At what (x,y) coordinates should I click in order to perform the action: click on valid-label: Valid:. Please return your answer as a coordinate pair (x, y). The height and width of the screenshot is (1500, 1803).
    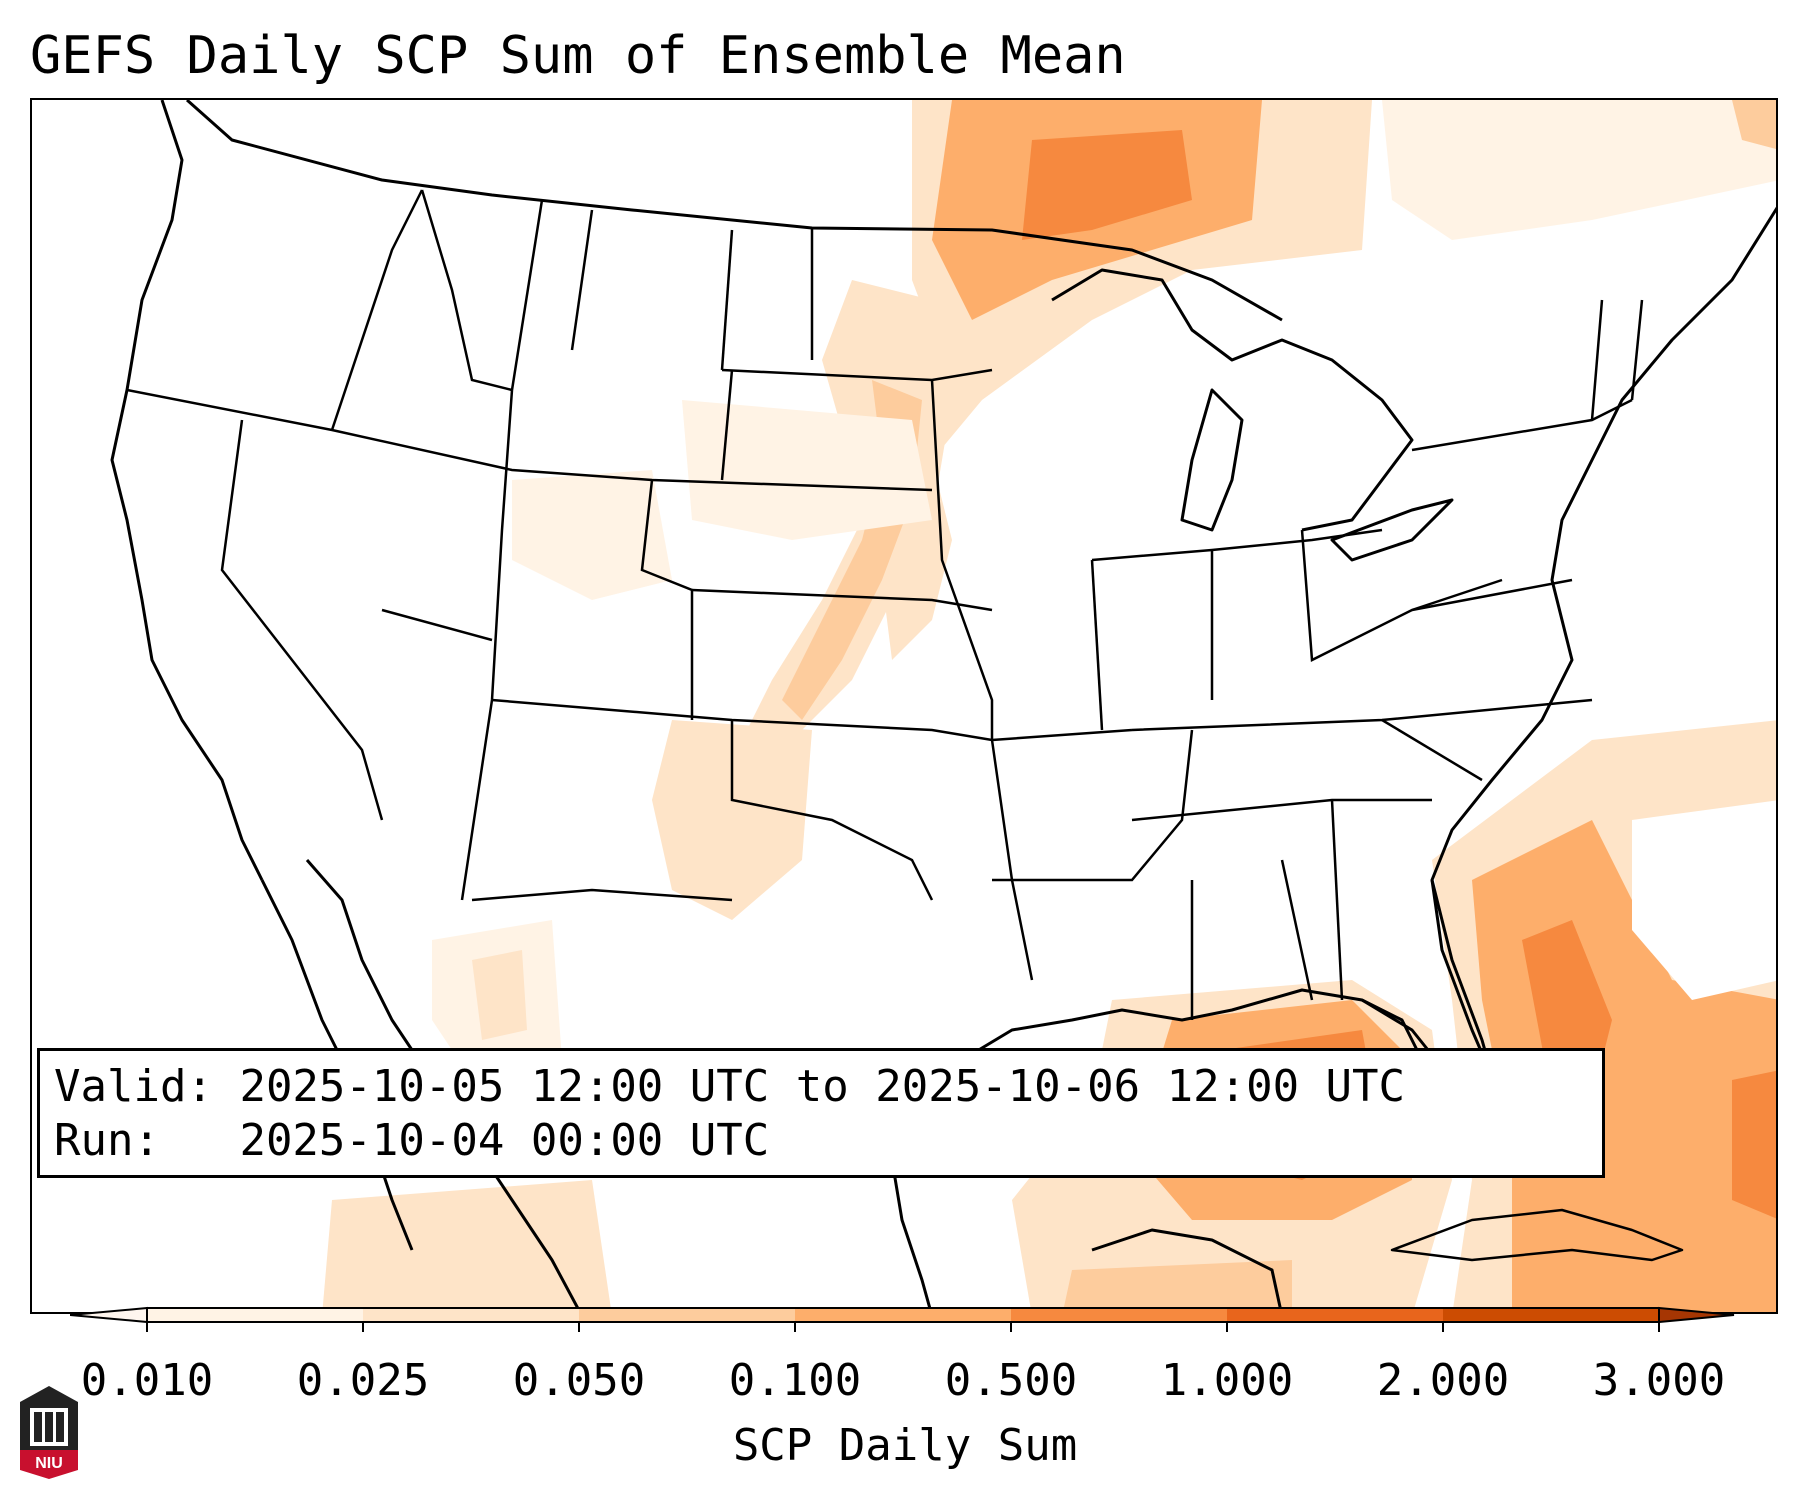
    Looking at the image, I should click on (133, 1086).